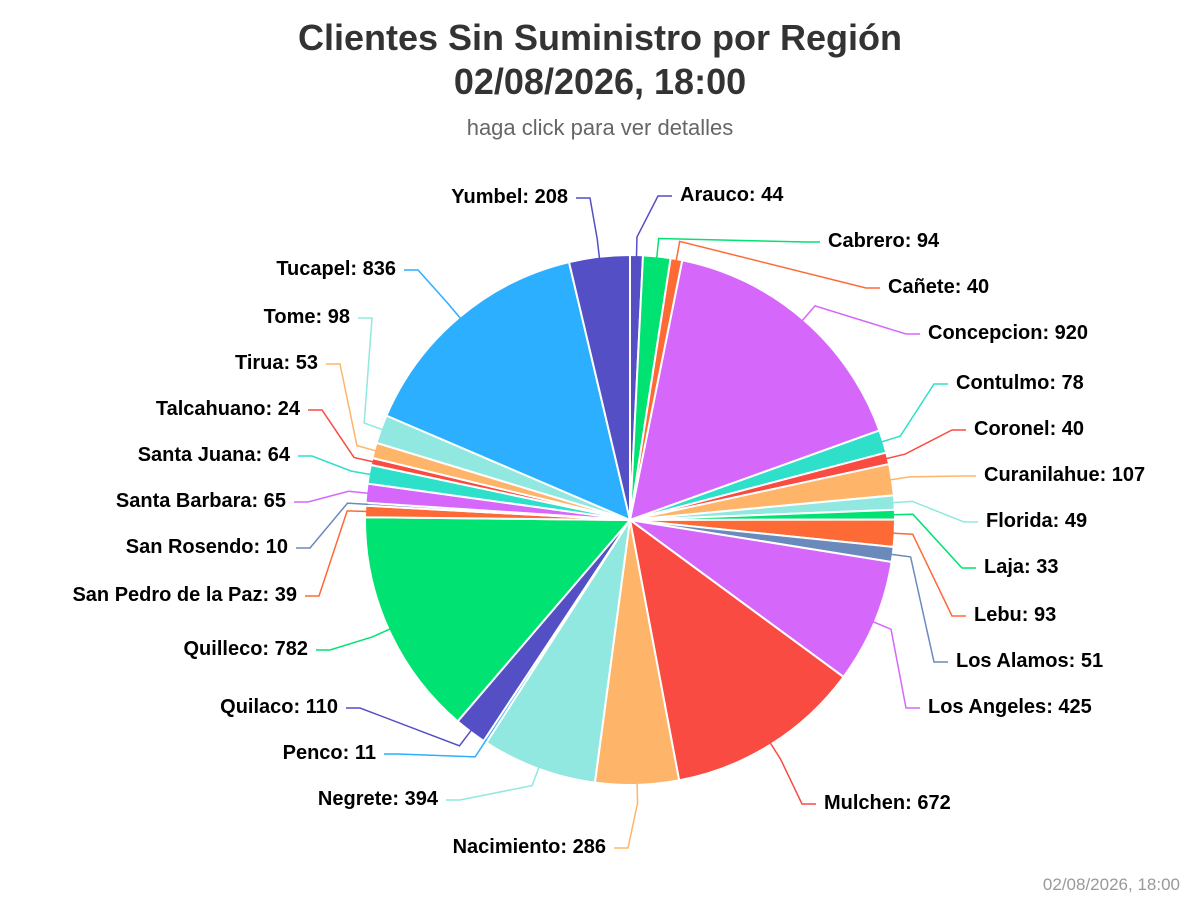  What do you see at coordinates (1012, 661) in the screenshot?
I see `label-name: Los Alamos` at bounding box center [1012, 661].